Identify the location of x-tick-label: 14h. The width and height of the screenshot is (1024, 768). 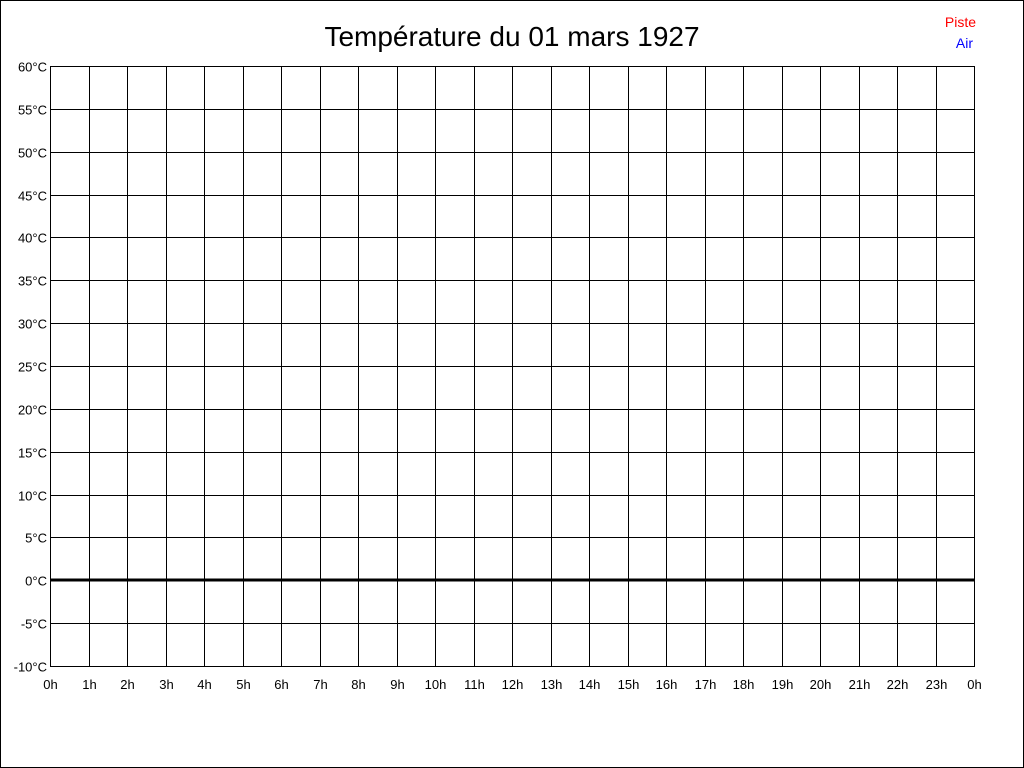
(590, 684).